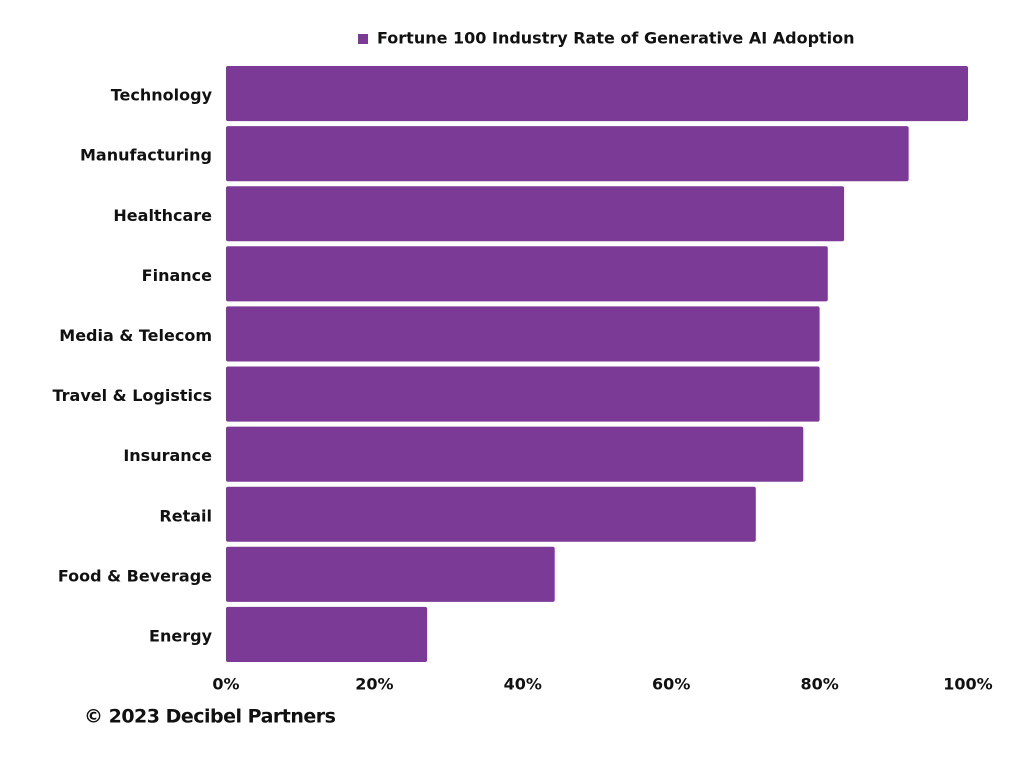 The height and width of the screenshot is (768, 1024). I want to click on legend-swatch, so click(363, 39).